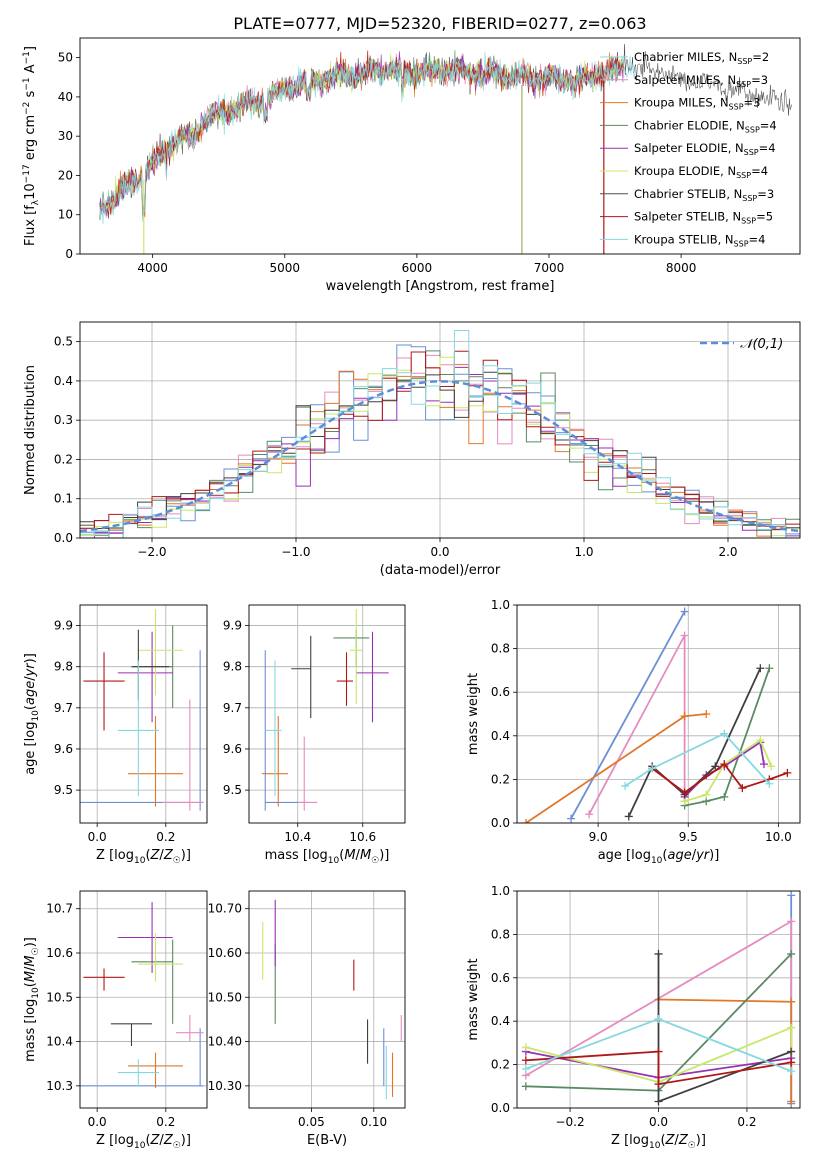  I want to click on y-tick-label: 9.6, so click(232, 749).